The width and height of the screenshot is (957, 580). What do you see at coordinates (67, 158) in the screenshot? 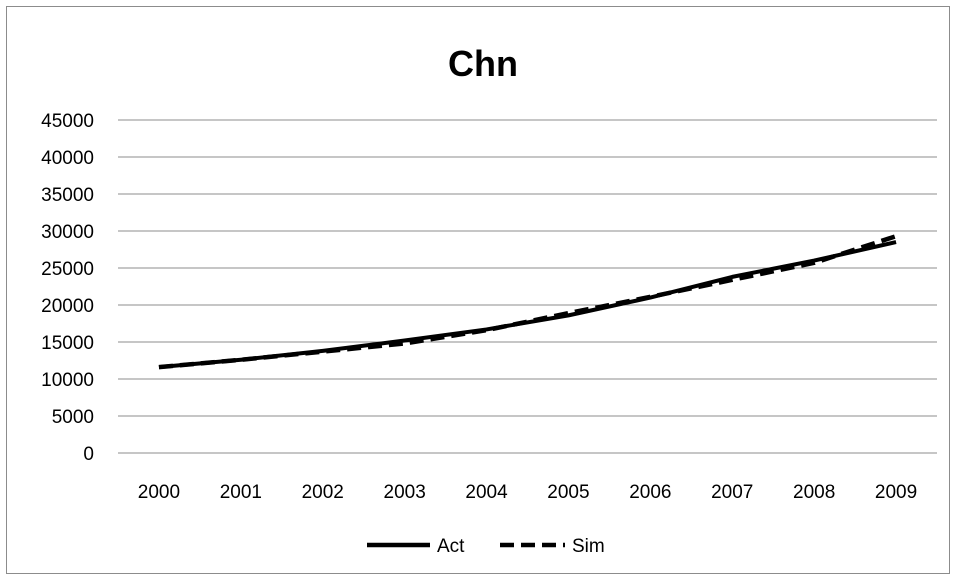
I see `y-tick-label: 40000` at bounding box center [67, 158].